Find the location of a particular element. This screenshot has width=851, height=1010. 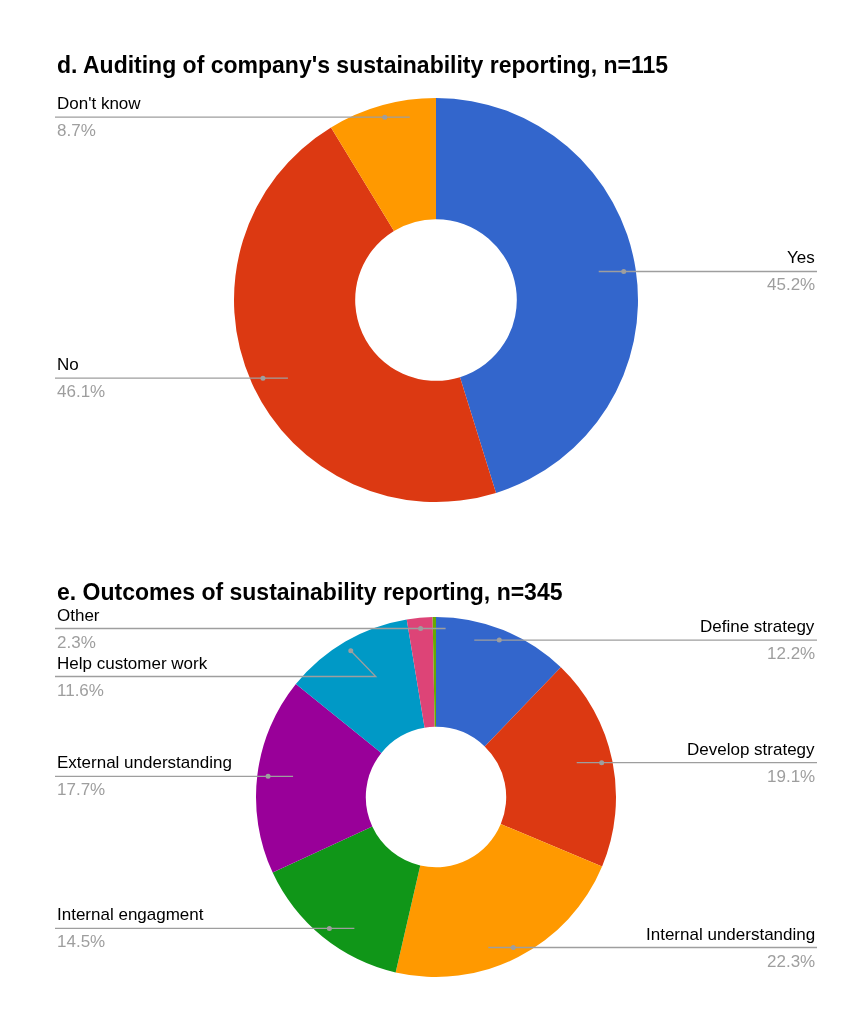

slice-label: Define strategy is located at coordinates (757, 626).